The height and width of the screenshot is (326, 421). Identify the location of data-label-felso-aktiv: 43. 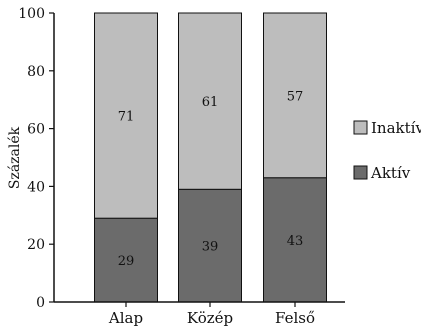
(295, 241).